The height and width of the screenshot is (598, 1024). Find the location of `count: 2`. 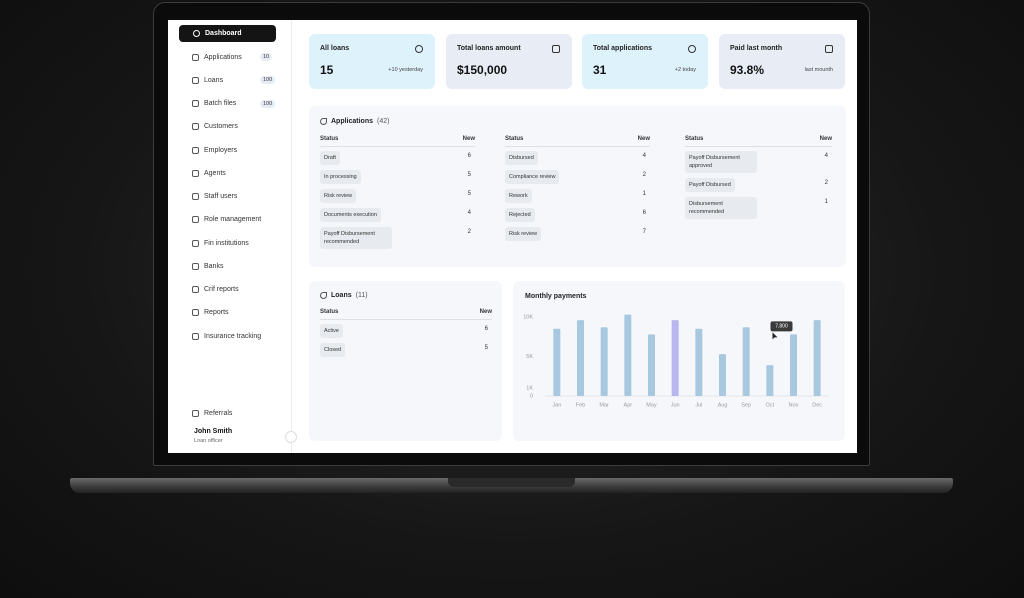

count: 2 is located at coordinates (644, 175).